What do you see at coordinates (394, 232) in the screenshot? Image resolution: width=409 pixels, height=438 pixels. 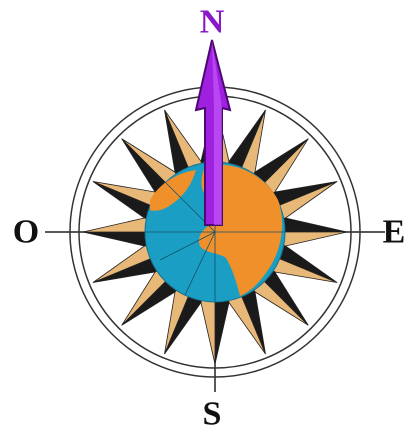 I see `east-label: E` at bounding box center [394, 232].